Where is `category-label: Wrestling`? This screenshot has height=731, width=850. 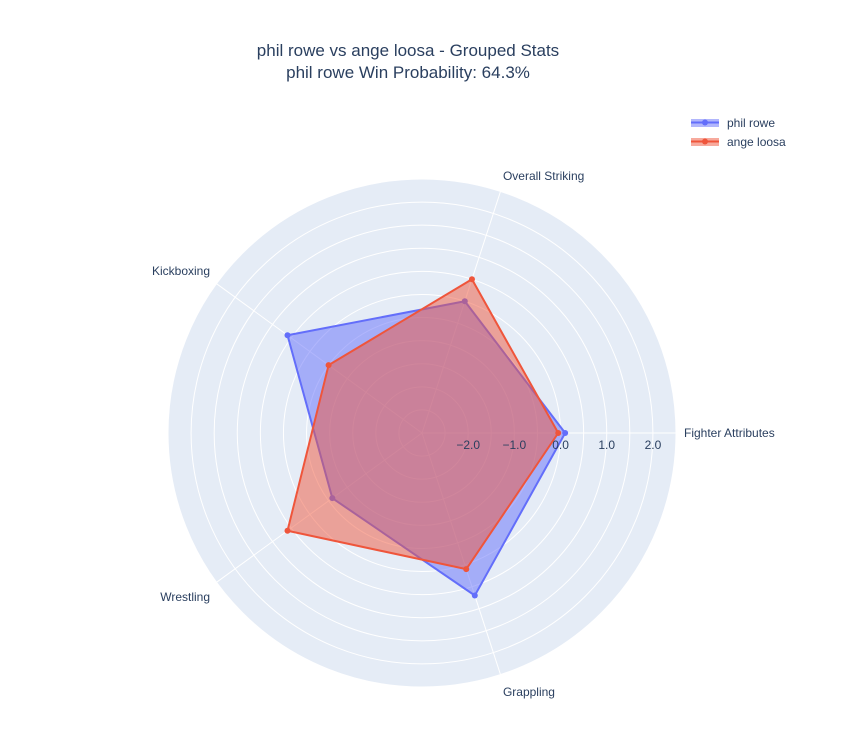
category-label: Wrestling is located at coordinates (185, 597).